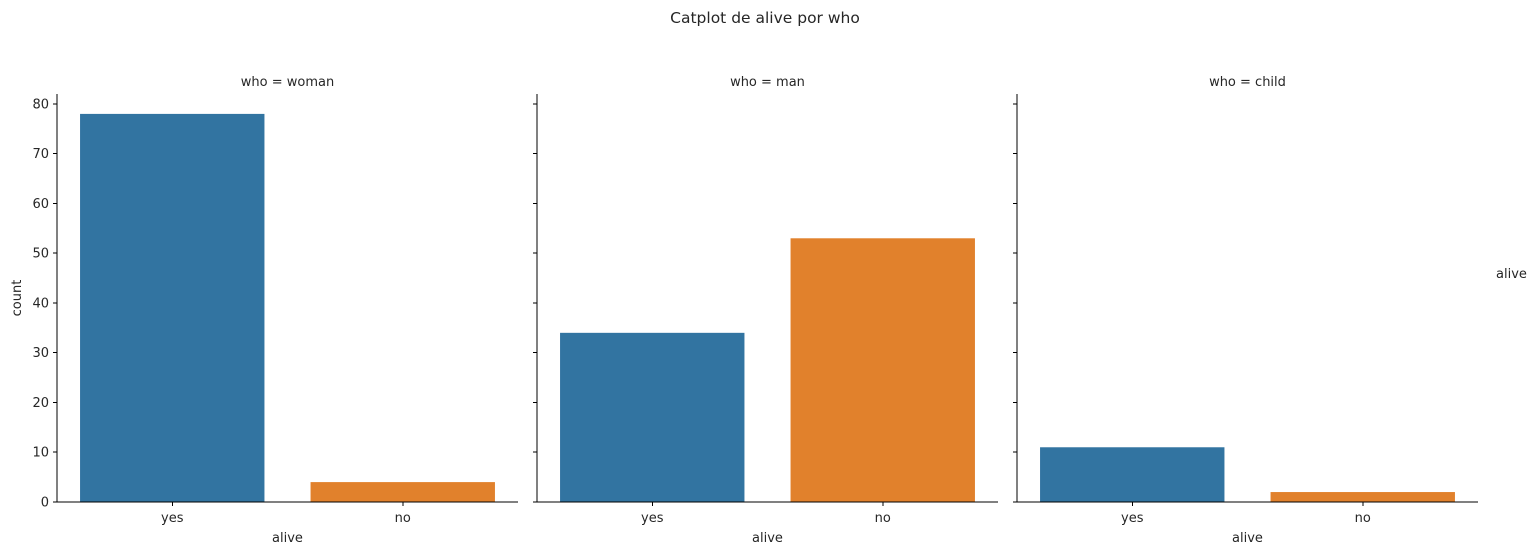 This screenshot has width=1540, height=555. Describe the element at coordinates (40, 453) in the screenshot. I see `y-tick-label: 10` at that location.